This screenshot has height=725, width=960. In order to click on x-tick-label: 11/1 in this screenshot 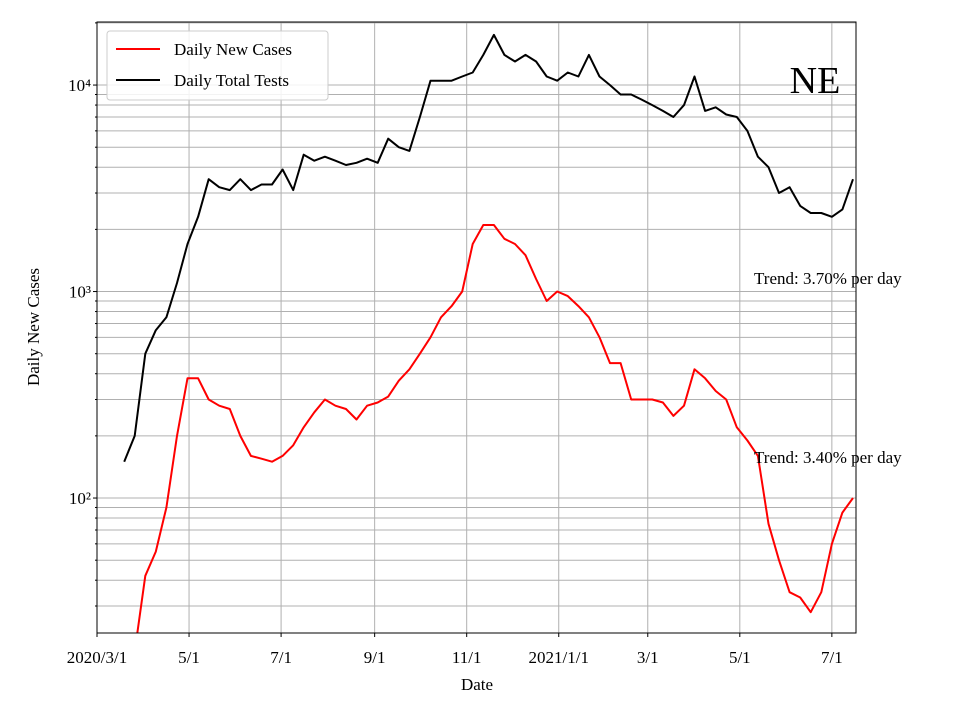, I will do `click(467, 657)`.